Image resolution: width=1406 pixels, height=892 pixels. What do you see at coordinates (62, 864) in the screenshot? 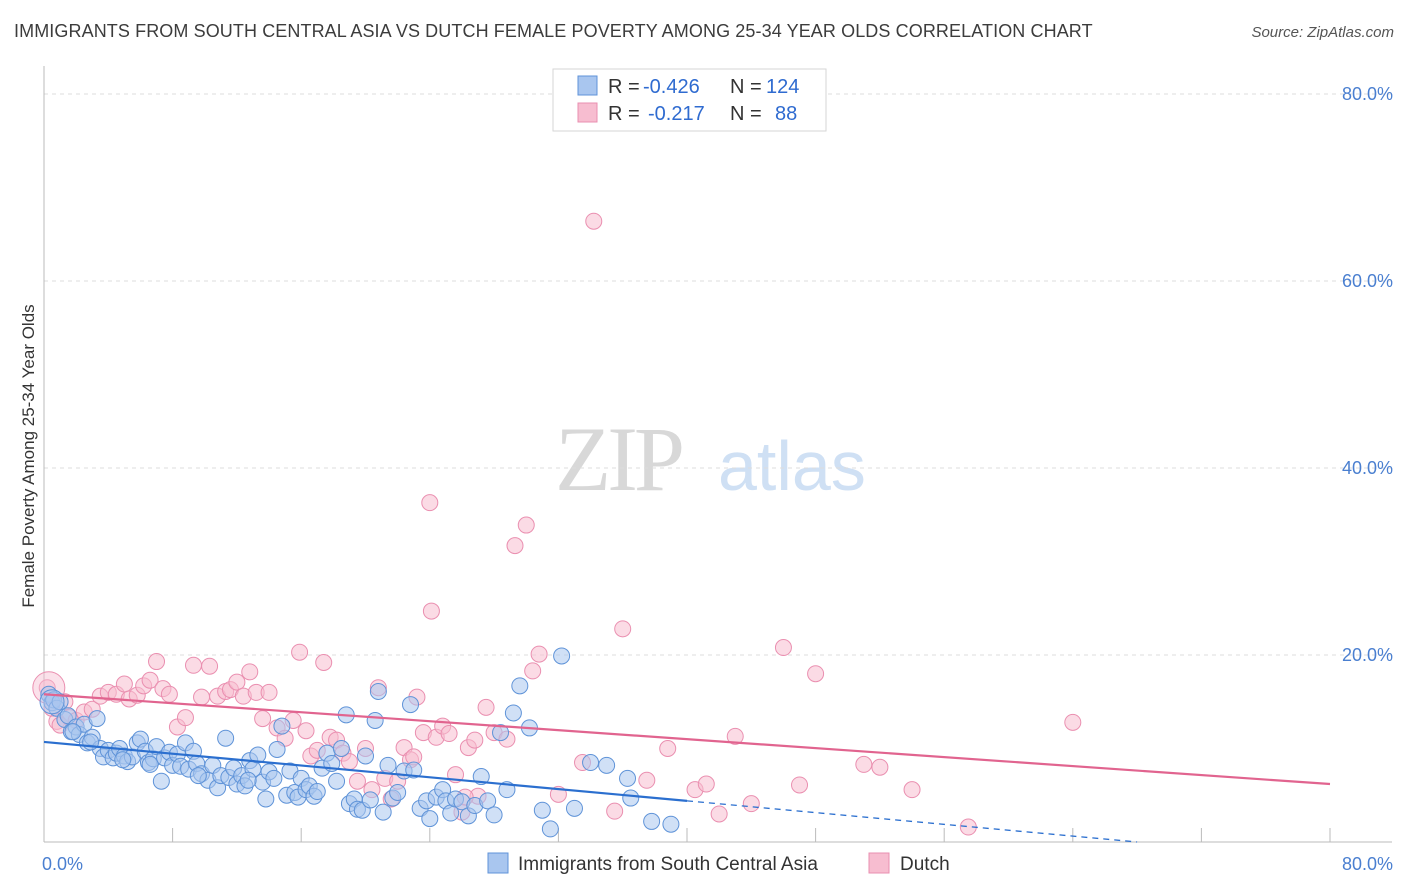
I see `x-tick-label-min: 0.0%` at bounding box center [62, 864].